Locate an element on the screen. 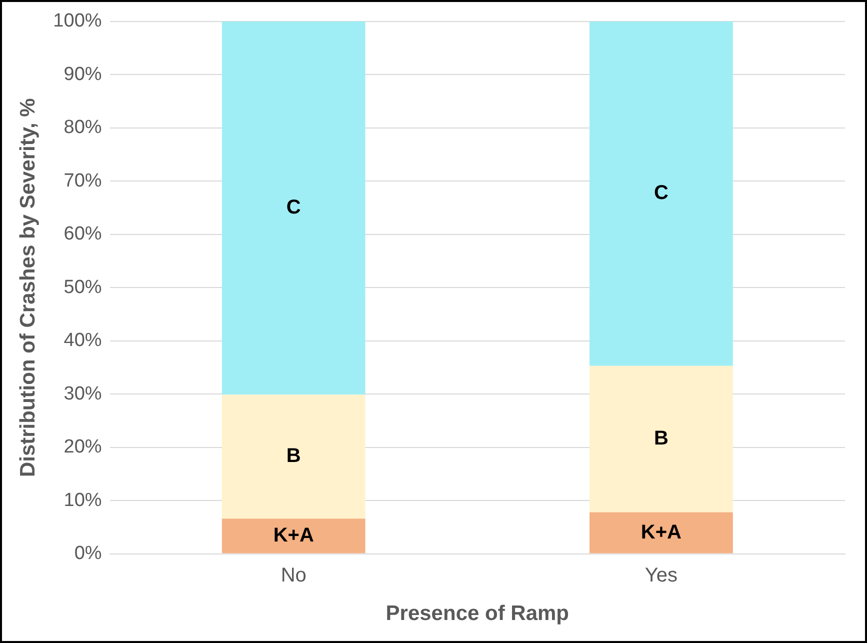 The height and width of the screenshot is (643, 867). y-tick-label: 50% is located at coordinates (83, 287).